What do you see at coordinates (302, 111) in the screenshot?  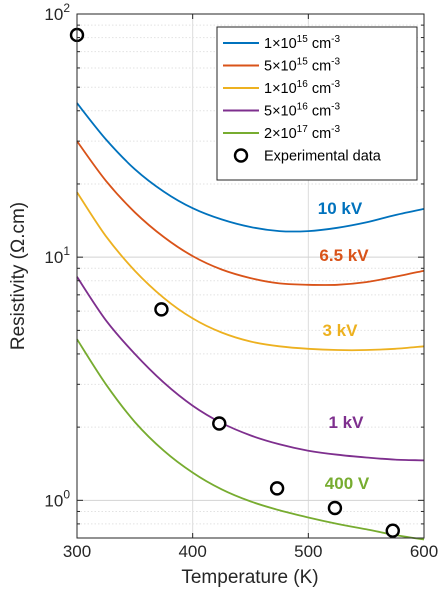 I see `legend-label-3: 5×1016 cm-3` at bounding box center [302, 111].